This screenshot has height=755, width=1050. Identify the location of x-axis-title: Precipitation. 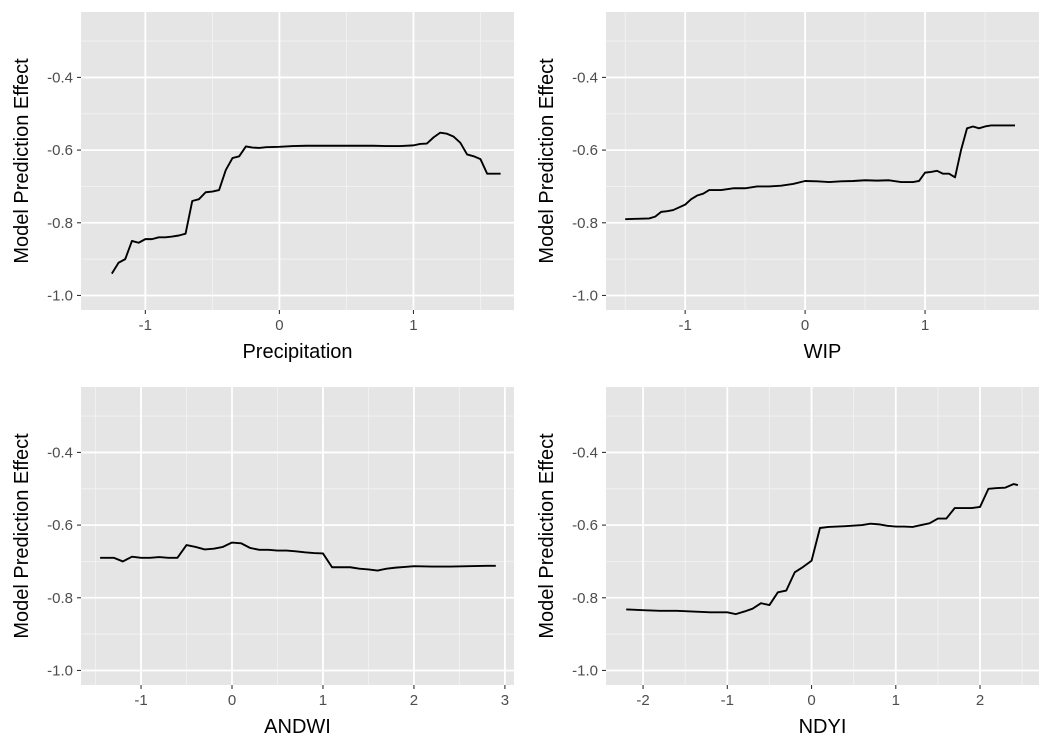
(297, 352).